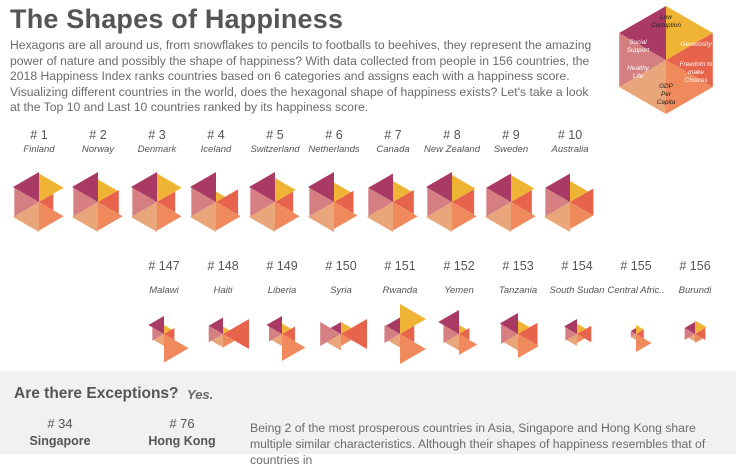 This screenshot has width=736, height=468. What do you see at coordinates (576, 266) in the screenshot?
I see `rank-south-sudan: # 154` at bounding box center [576, 266].